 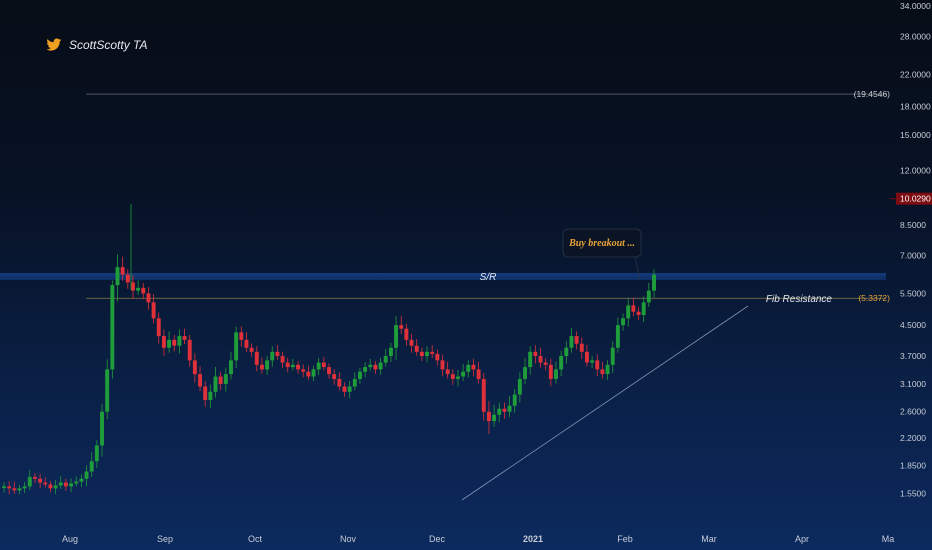 What do you see at coordinates (915, 199) in the screenshot?
I see `last-price-value: 10.0290` at bounding box center [915, 199].